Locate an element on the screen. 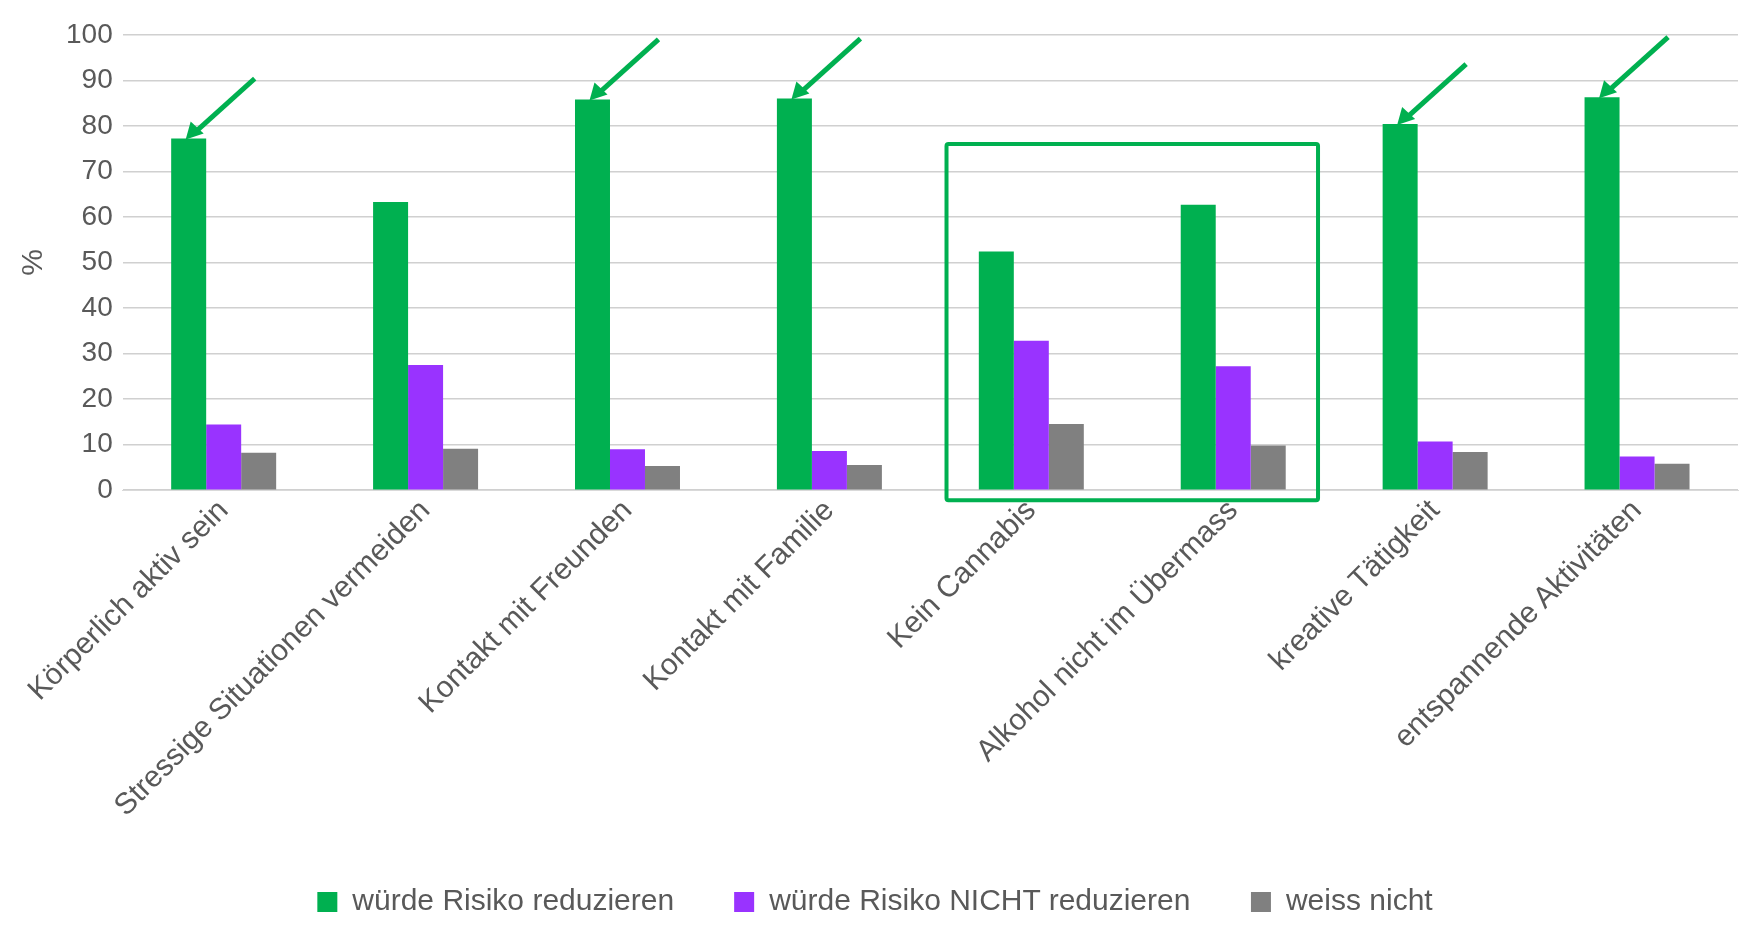 This screenshot has height=944, width=1759. y-tick-label: 10 is located at coordinates (97, 443).